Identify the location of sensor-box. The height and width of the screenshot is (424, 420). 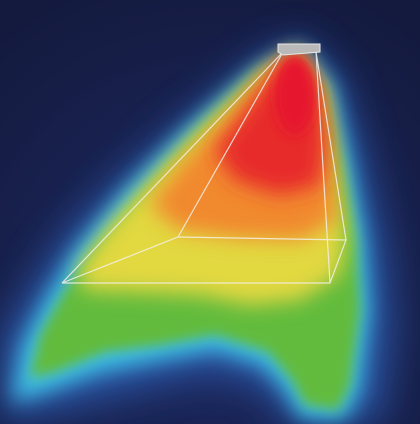
(299, 49).